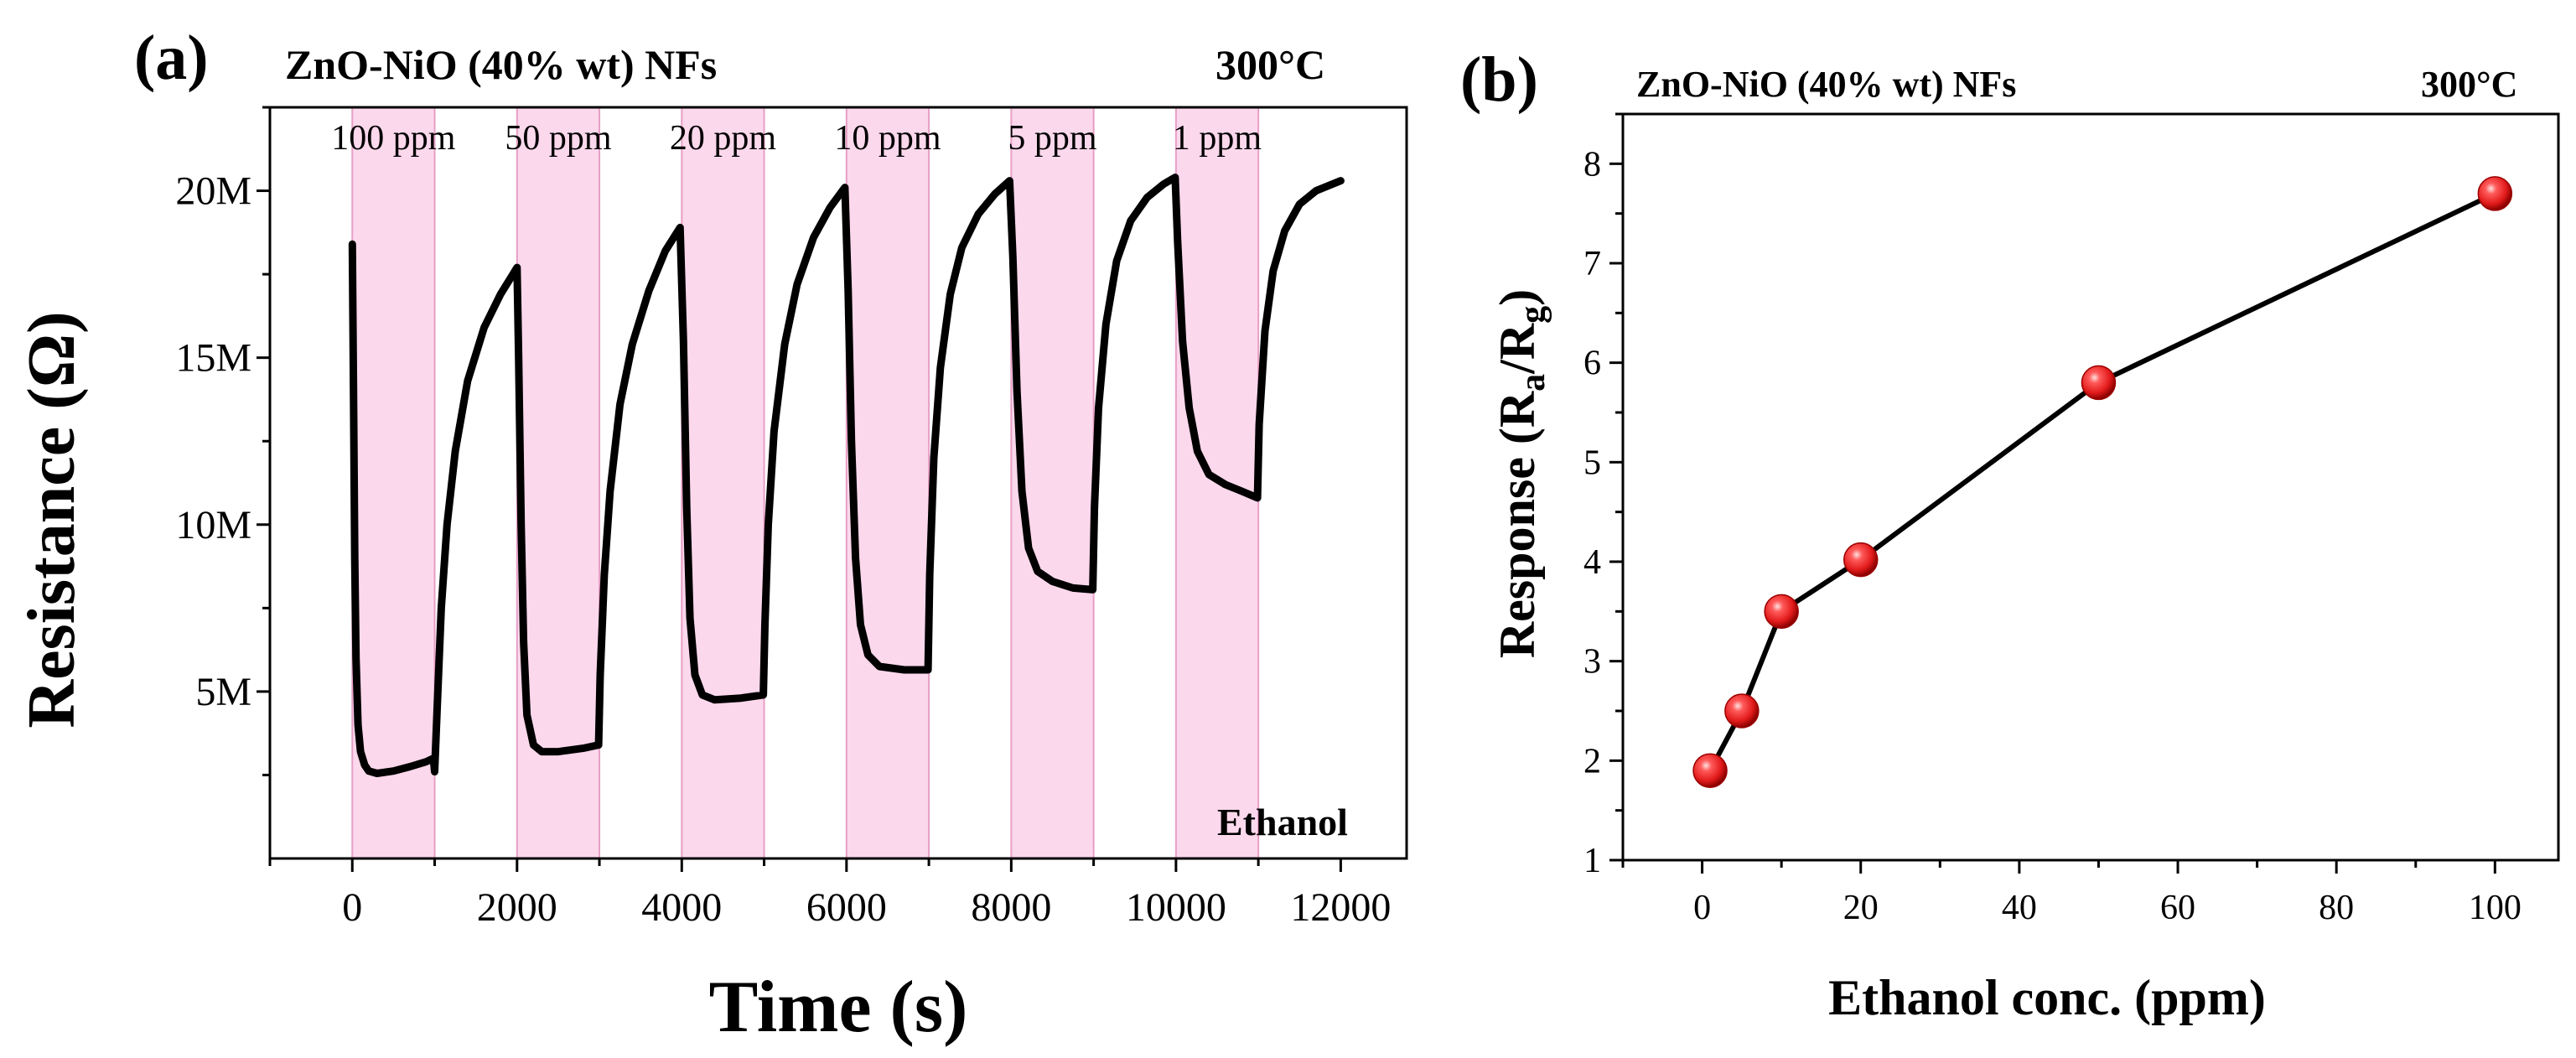 Image resolution: width=2576 pixels, height=1058 pixels. I want to click on y-tick-label-a: 15M, so click(213, 359).